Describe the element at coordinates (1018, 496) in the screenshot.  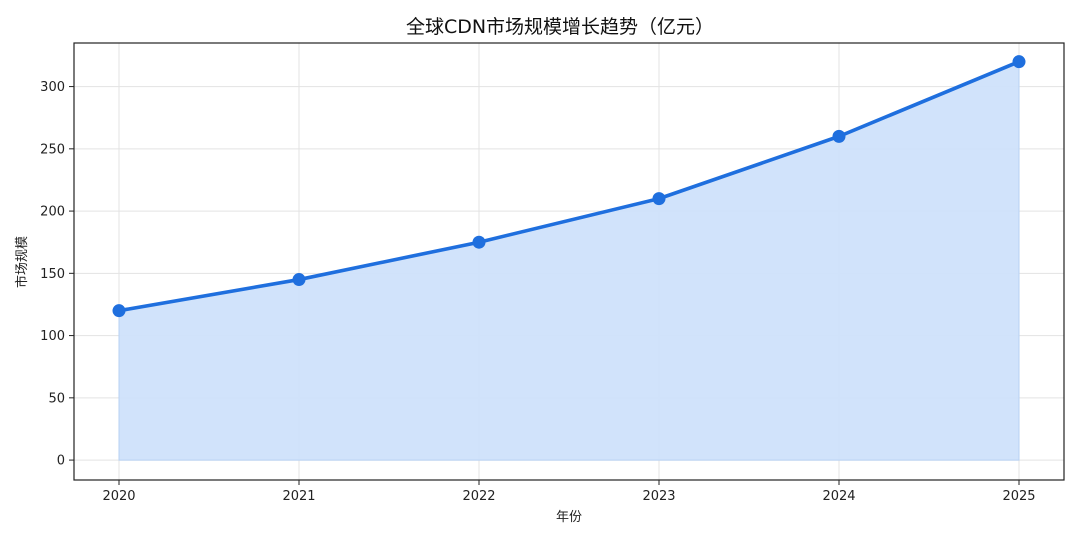
I see `x-tick-label: 2025` at that location.